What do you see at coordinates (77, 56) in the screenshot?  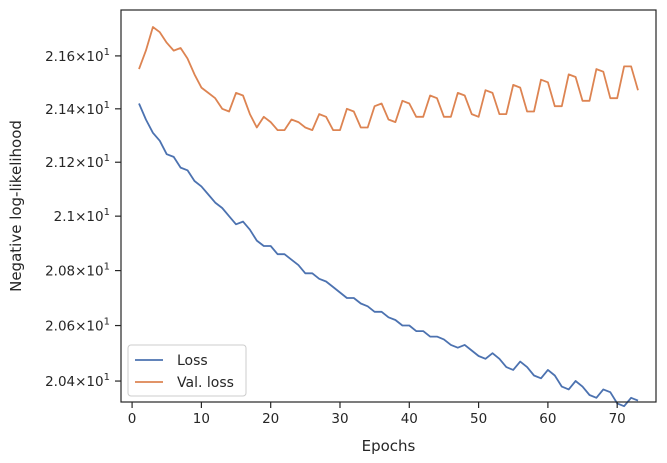 I see `y-tick-label: 2.16×10¹` at bounding box center [77, 56].